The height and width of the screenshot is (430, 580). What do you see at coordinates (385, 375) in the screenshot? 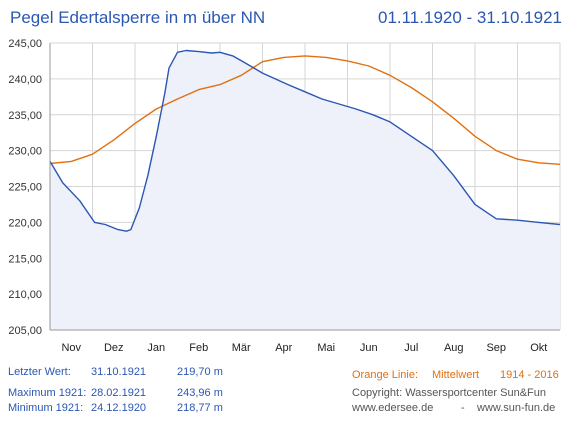
I see `orange-line-label: Orange Linie:` at bounding box center [385, 375].